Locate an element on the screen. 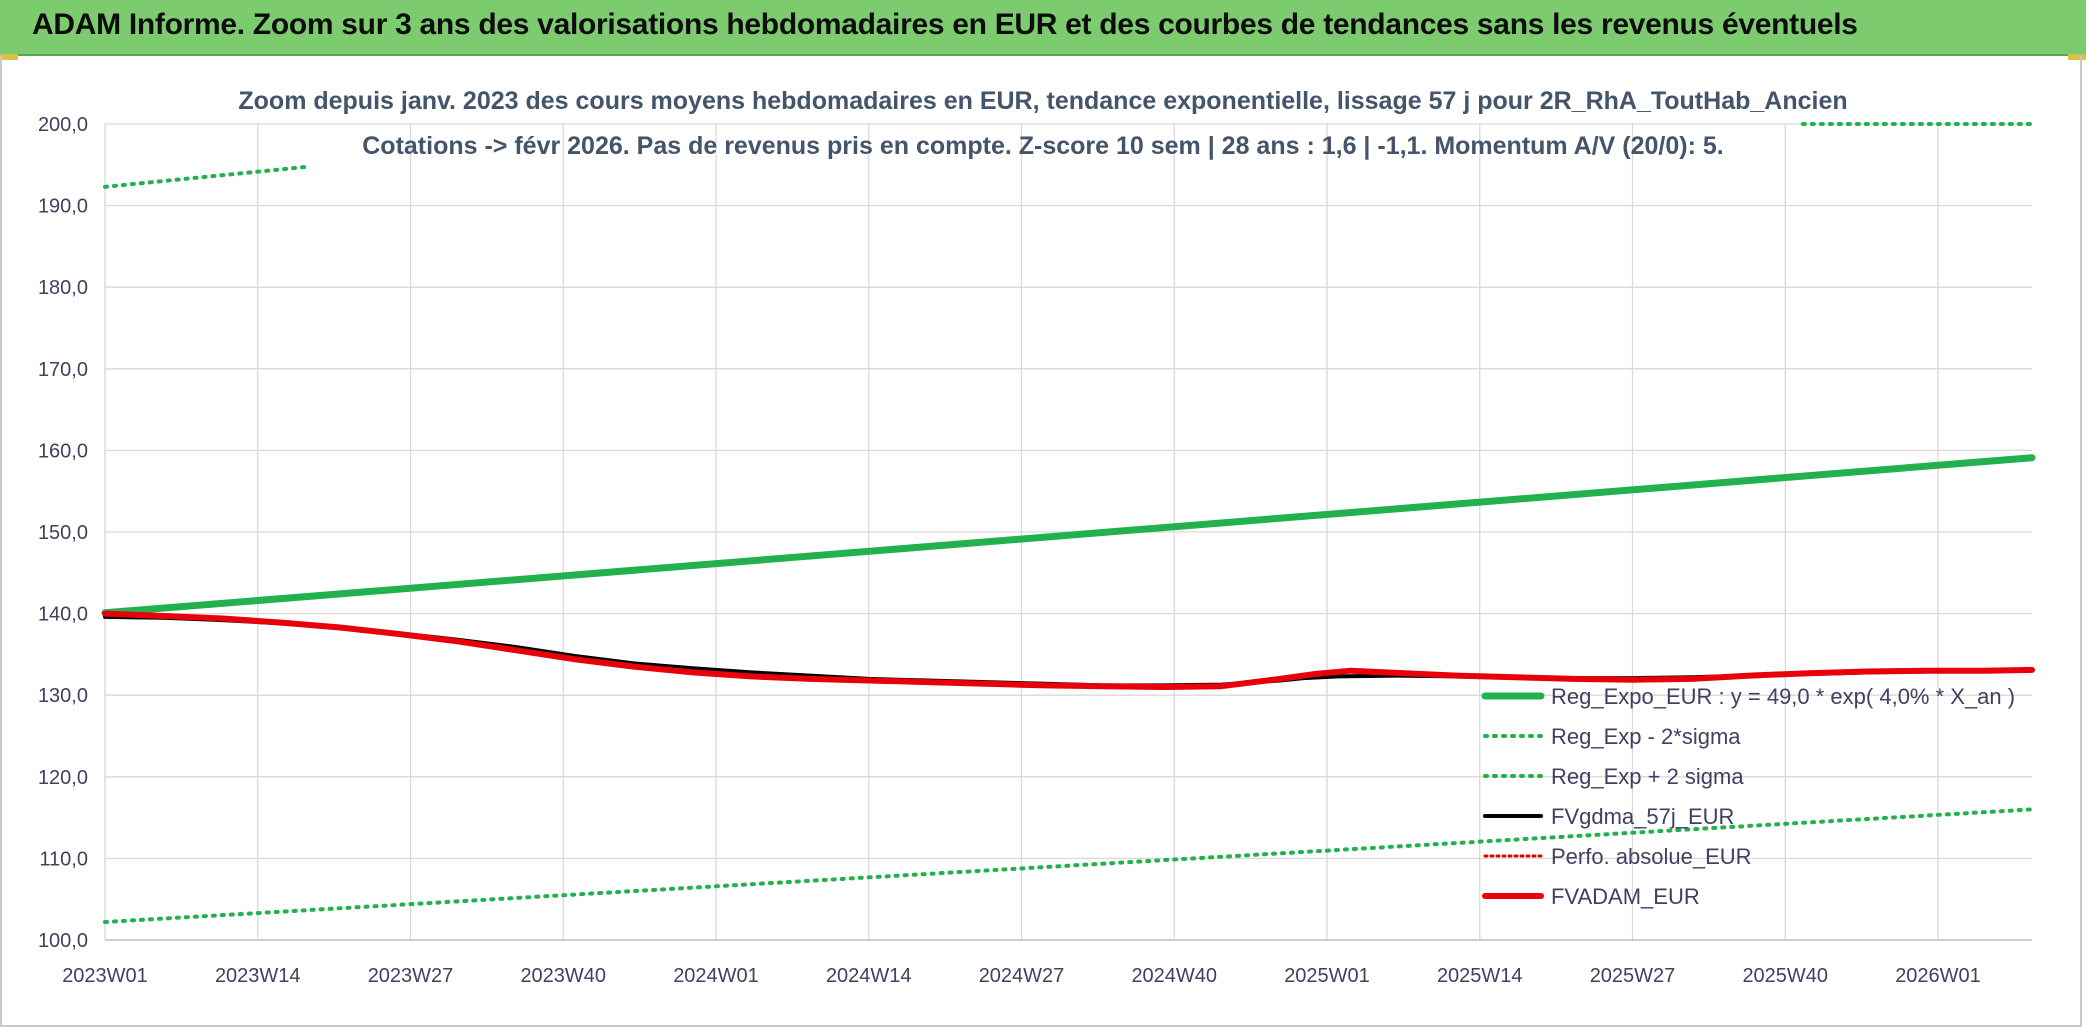 This screenshot has height=1031, width=2086. x-tick-label: 2024W40 is located at coordinates (1174, 976).